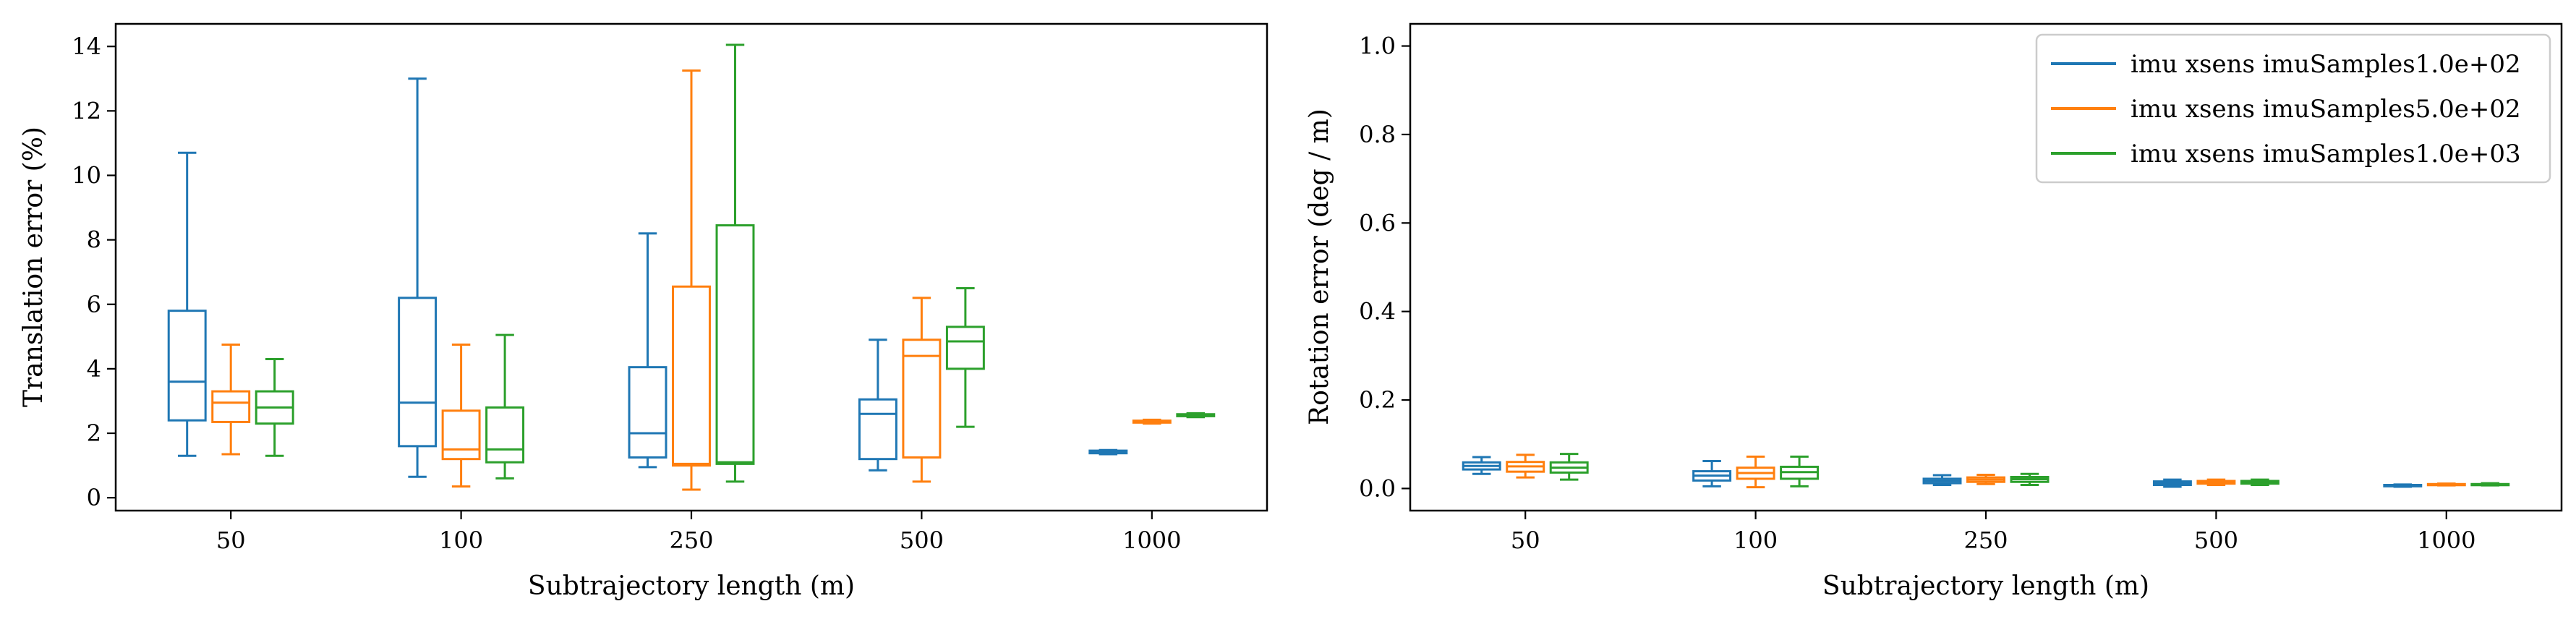 This screenshot has width=2576, height=622. What do you see at coordinates (94, 272) in the screenshot?
I see `translation-y-axis: 0 2 4 6 8 10 12 14` at bounding box center [94, 272].